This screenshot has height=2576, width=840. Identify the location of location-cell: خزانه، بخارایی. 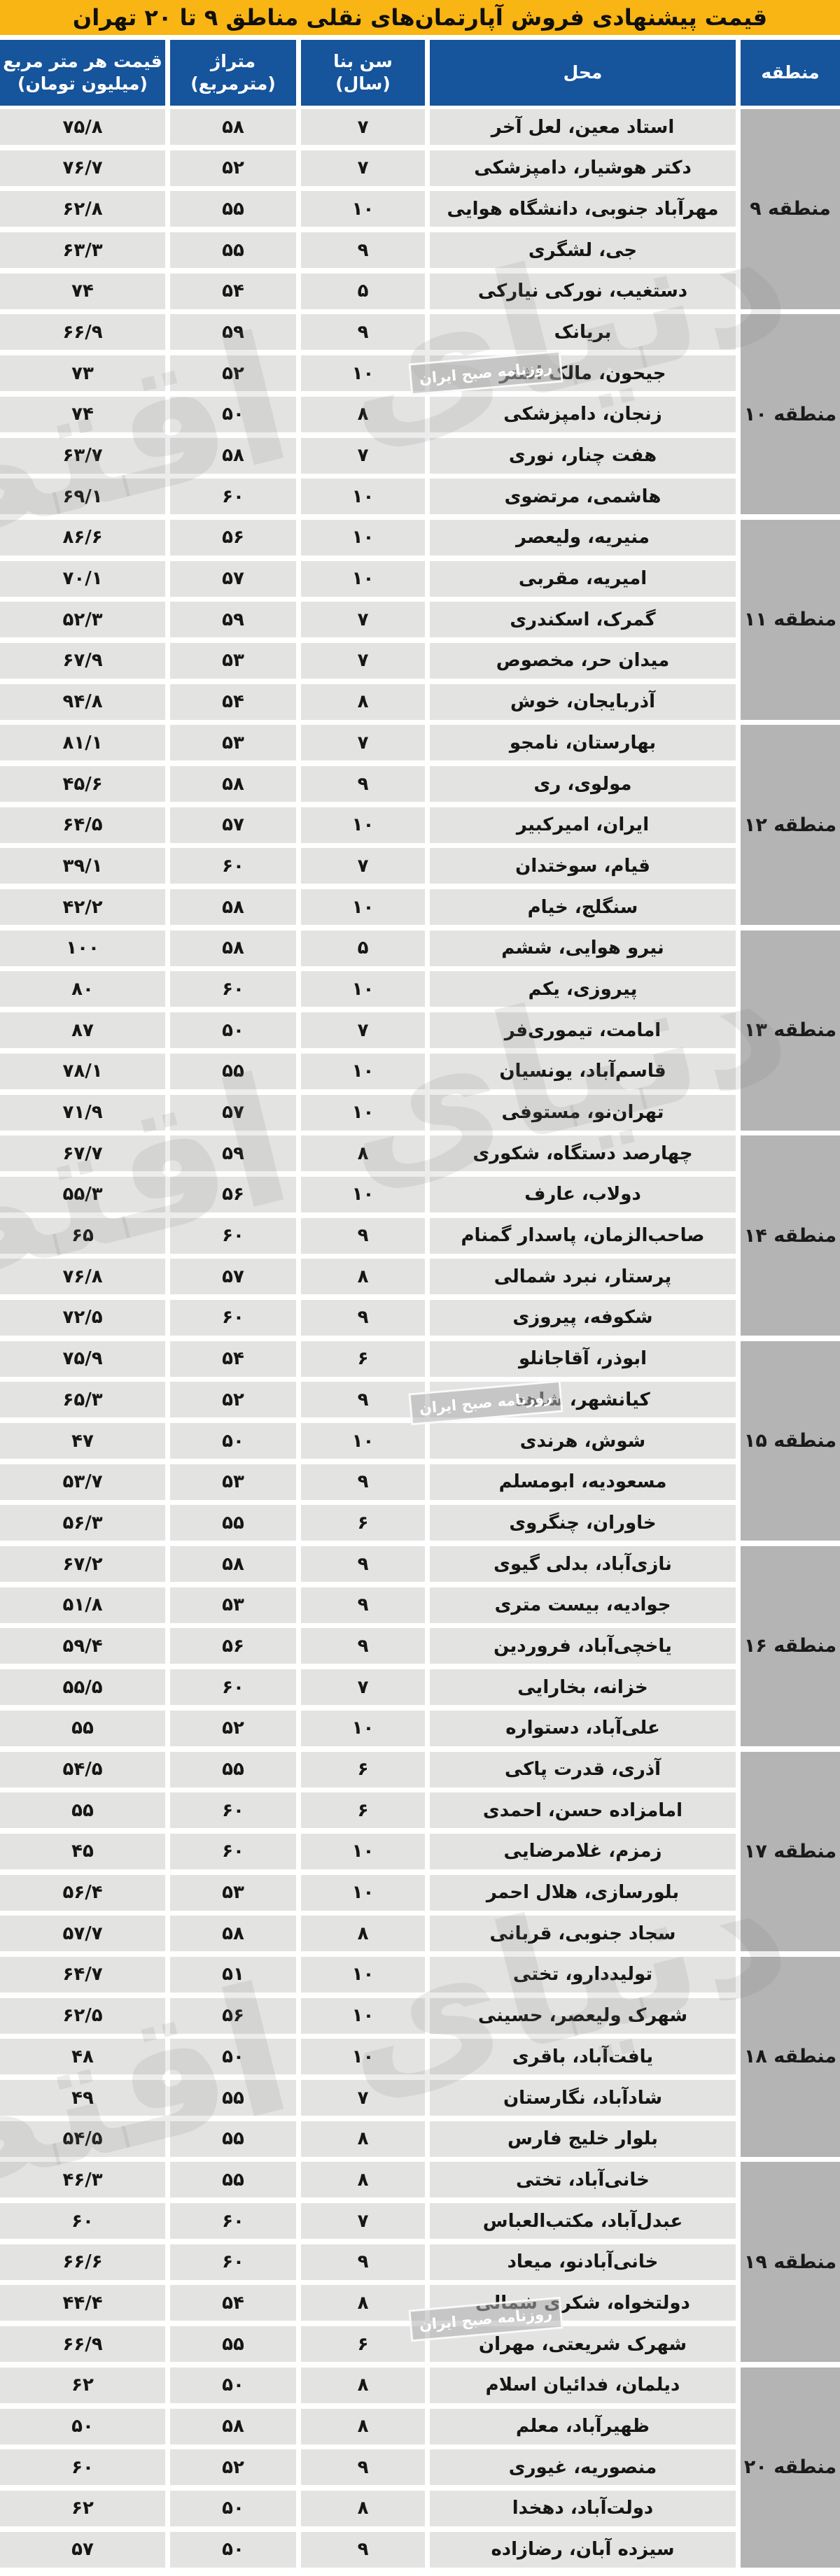
(583, 1687).